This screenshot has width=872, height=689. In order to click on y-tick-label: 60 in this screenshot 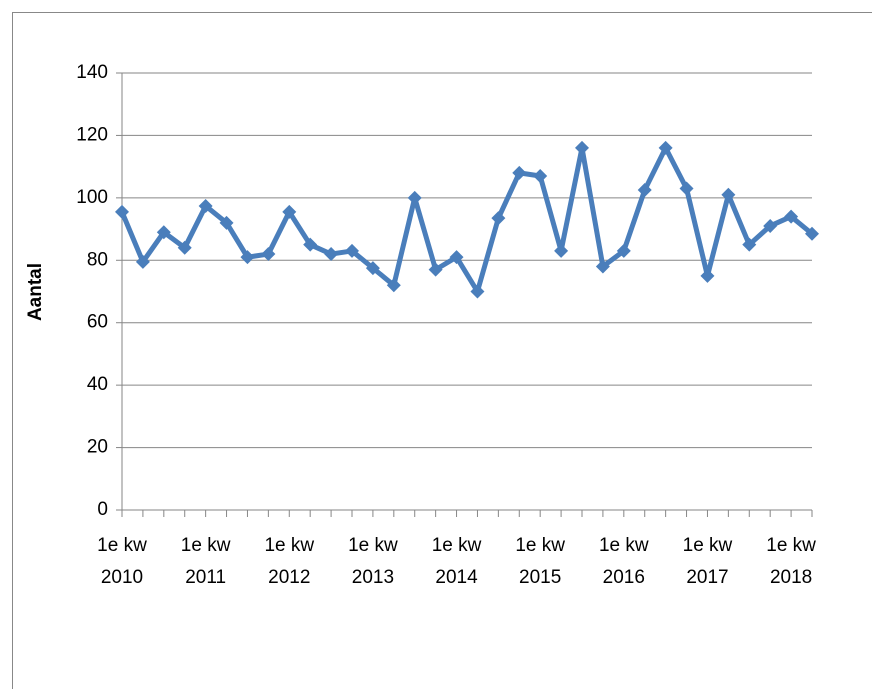, I will do `click(97, 322)`.